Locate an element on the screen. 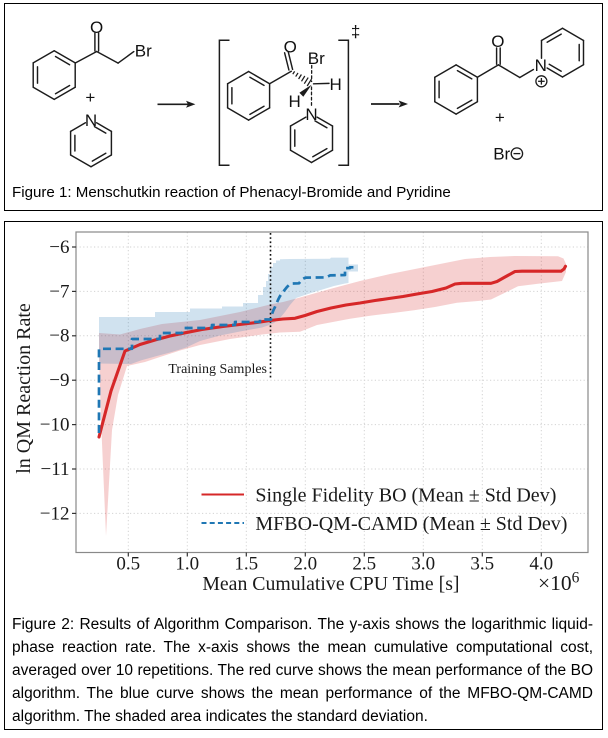  svg-text: ×10⁶ is located at coordinates (559, 583).